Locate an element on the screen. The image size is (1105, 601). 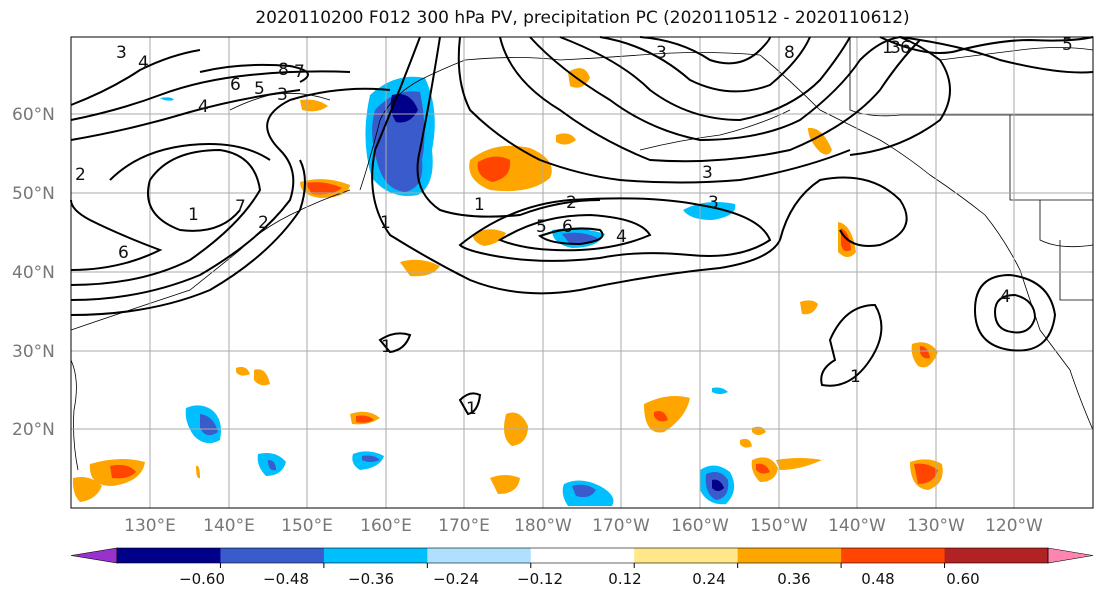
colorbar-tick-label: 0.60 is located at coordinates (962, 579).